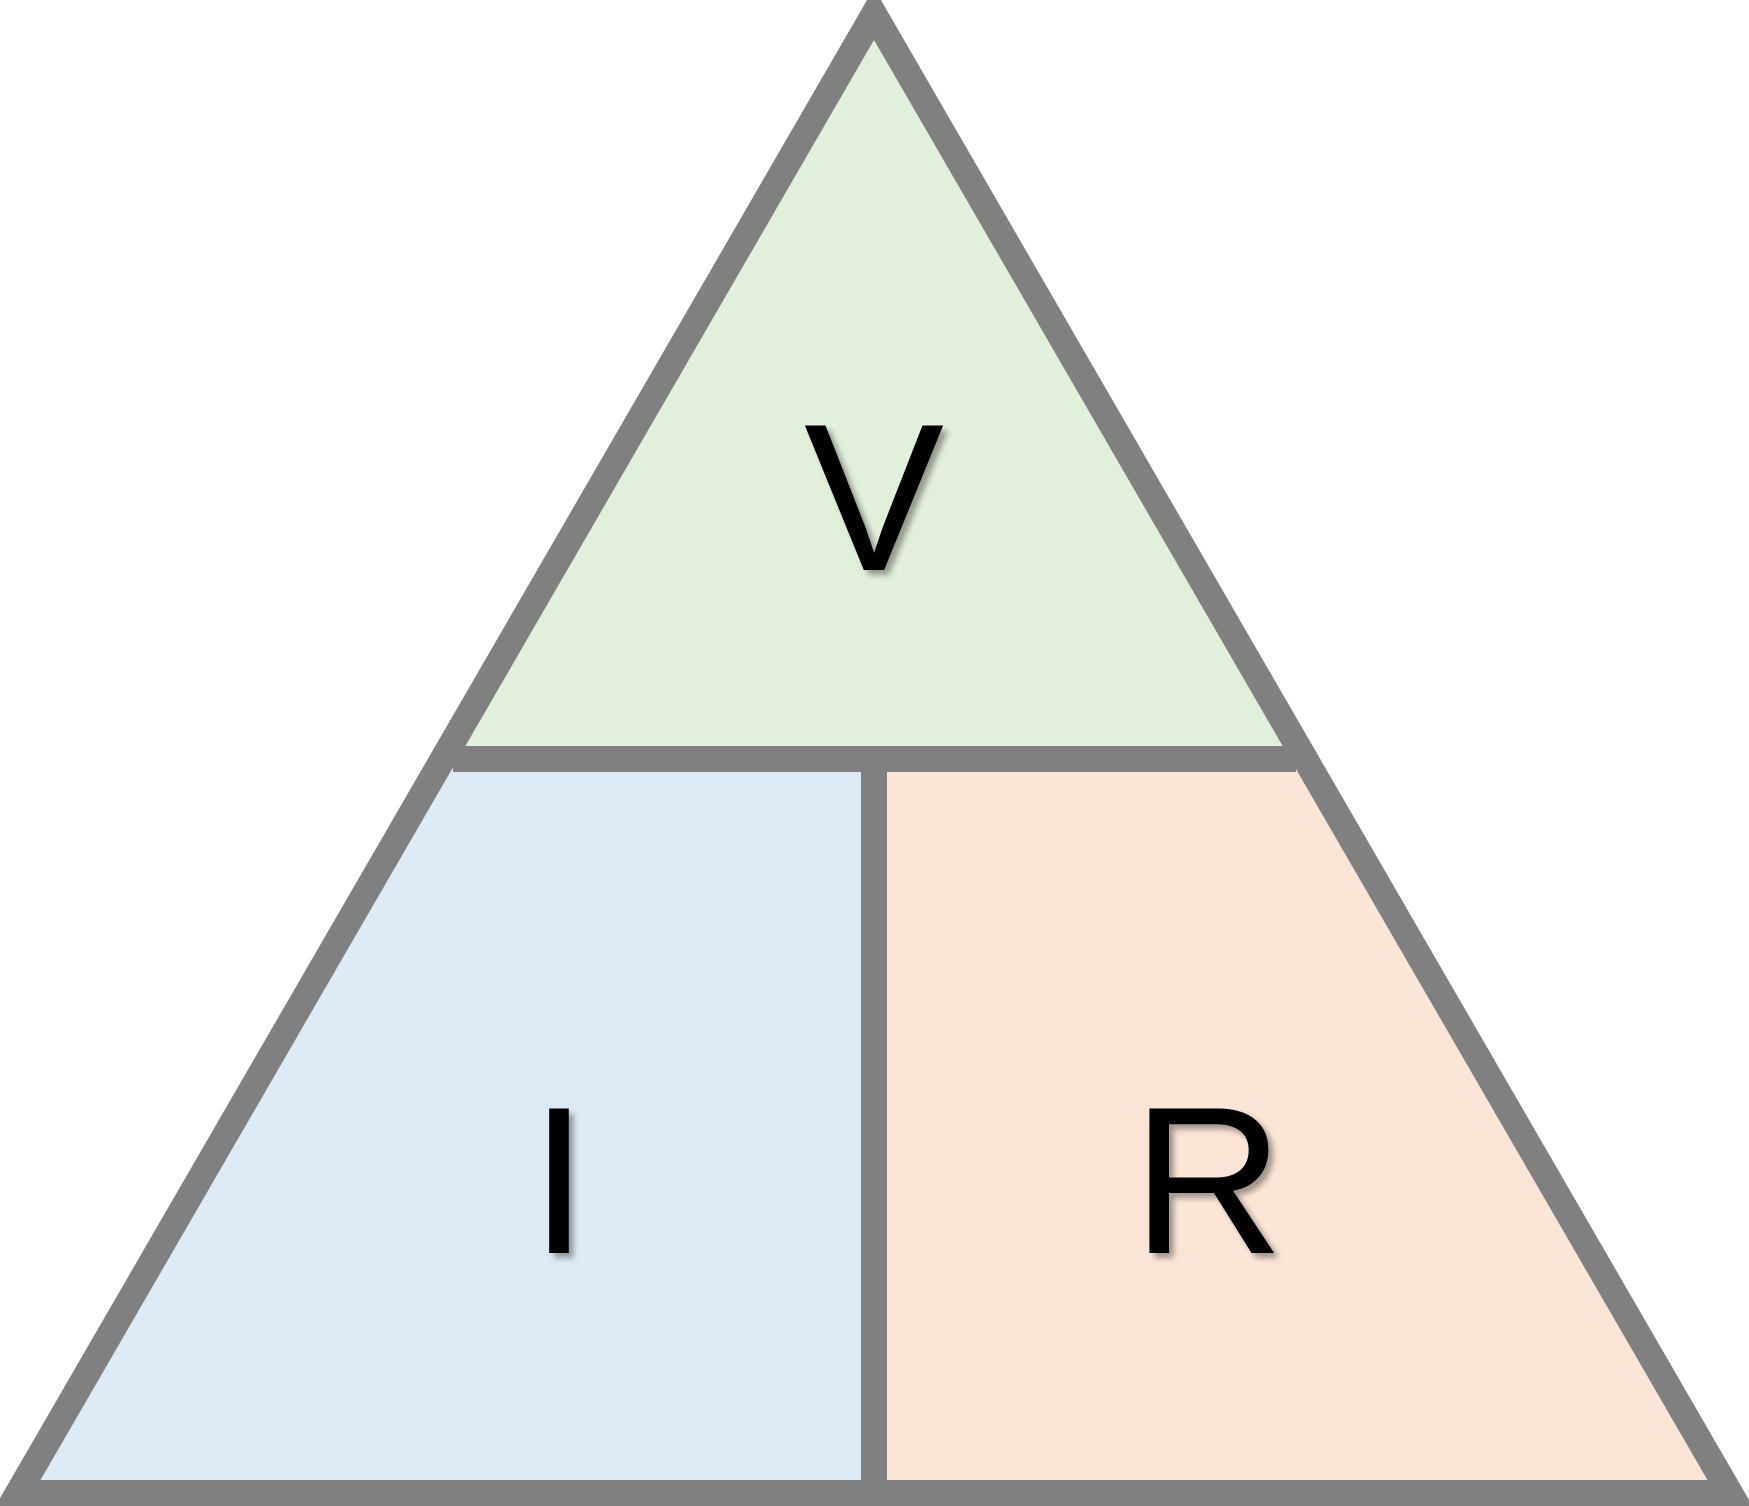  Describe the element at coordinates (874, 497) in the screenshot. I see `voltage-label: V` at that location.